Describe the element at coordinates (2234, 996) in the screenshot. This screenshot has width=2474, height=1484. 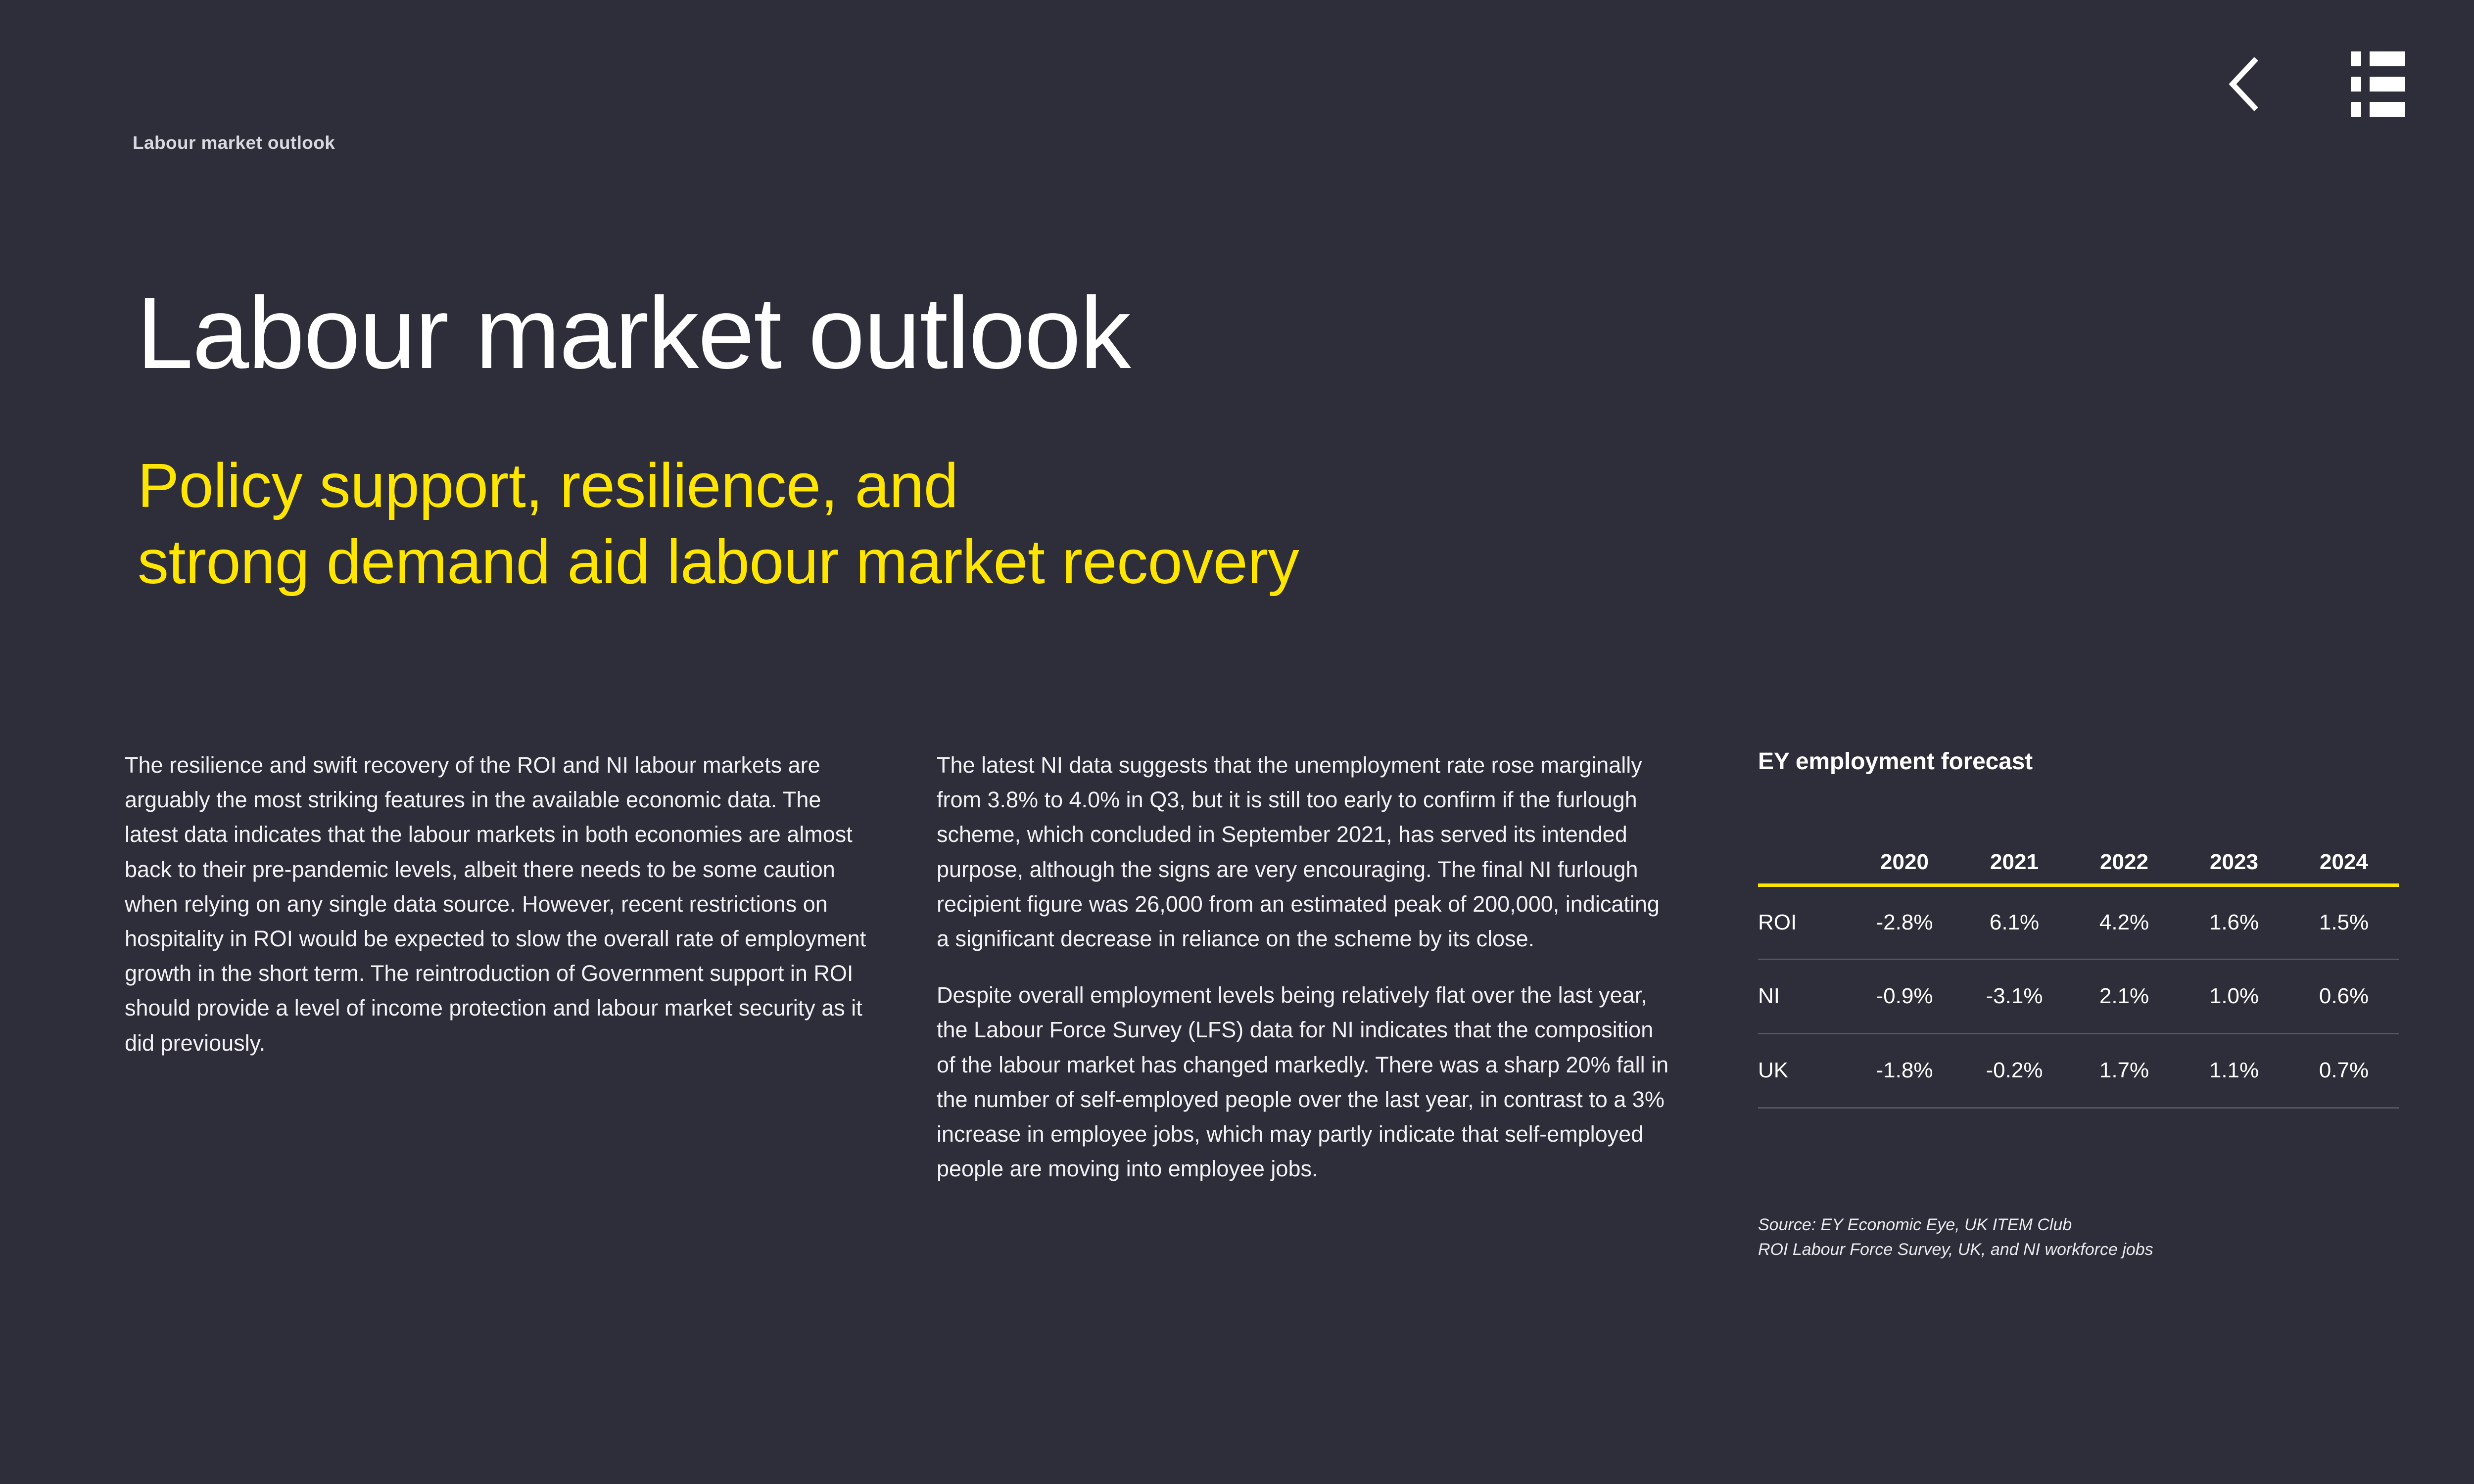
I see `table-cell: 1.0%` at that location.